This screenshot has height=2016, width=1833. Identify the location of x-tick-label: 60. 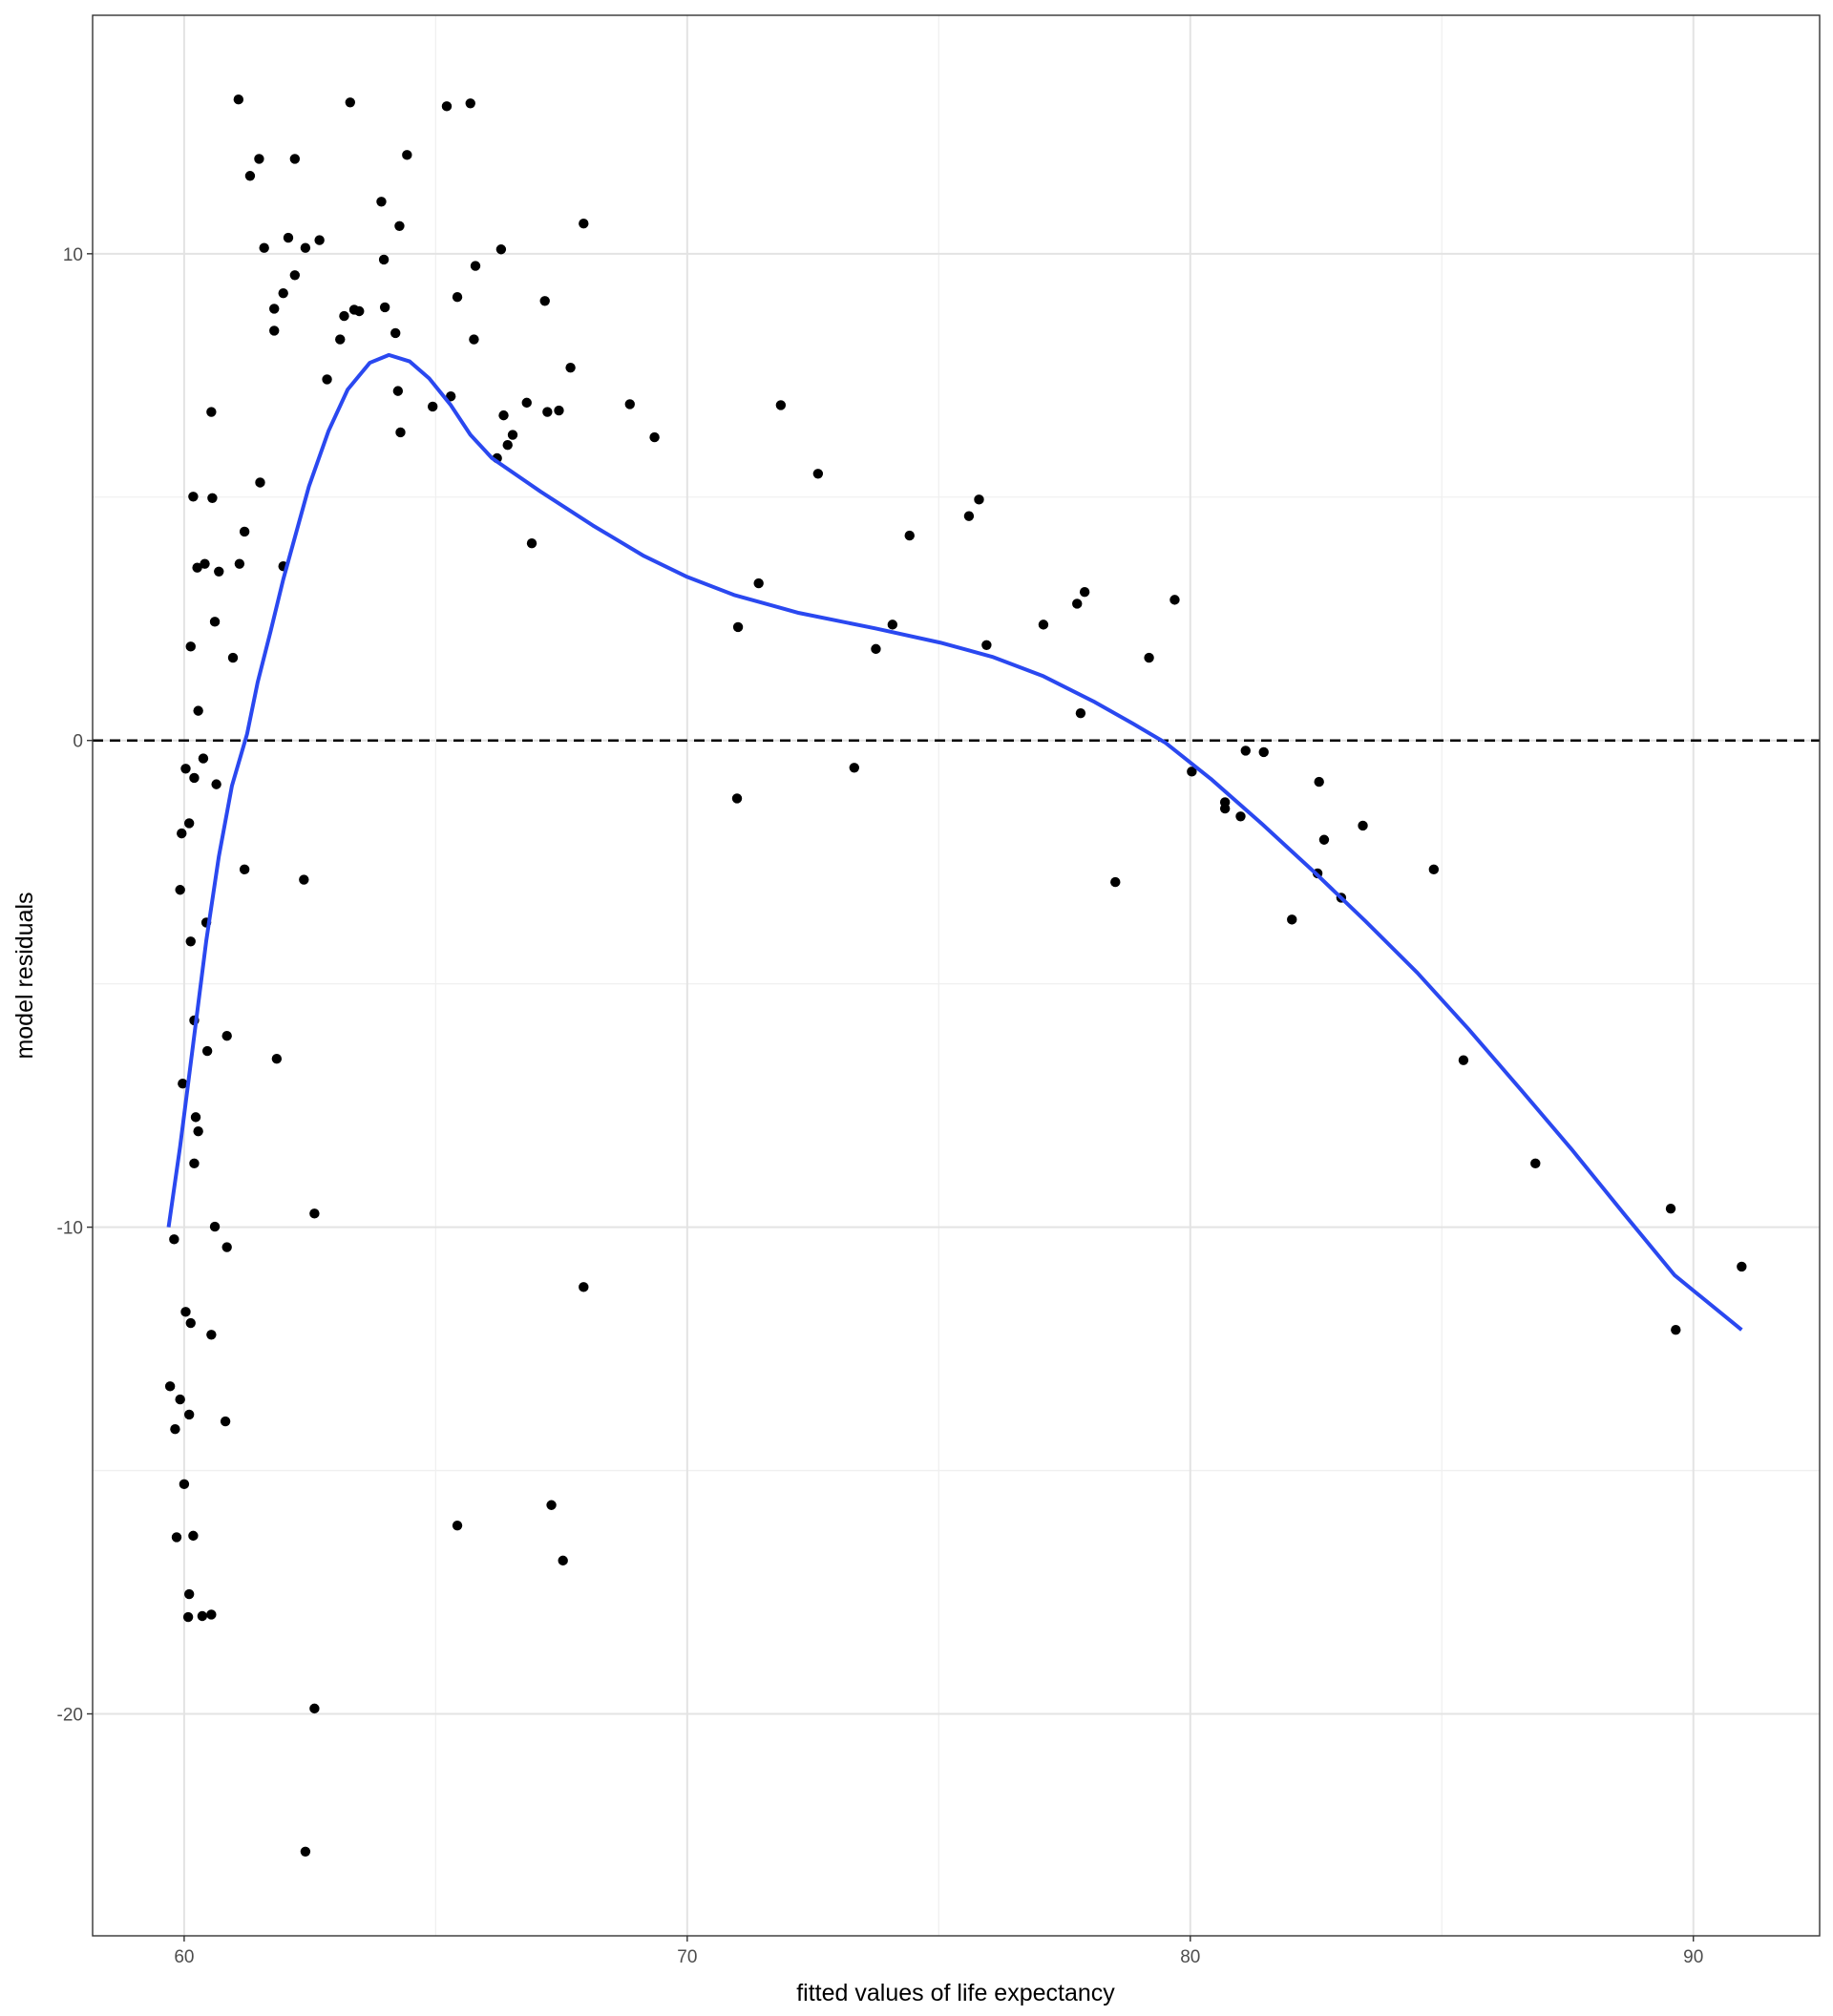
(184, 1957).